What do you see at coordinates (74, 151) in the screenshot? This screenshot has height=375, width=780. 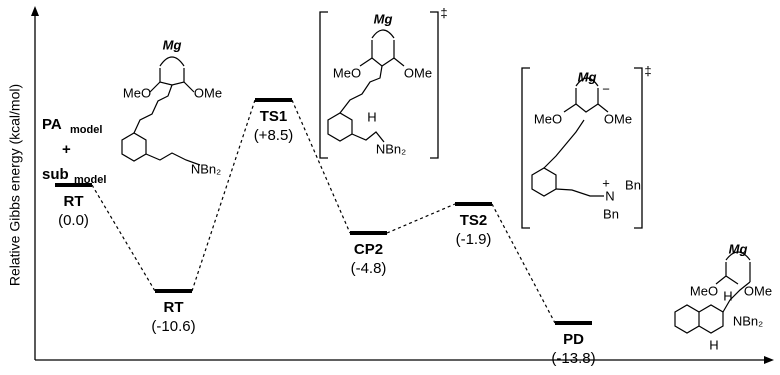 I see `reactant-label: PA model + sub model` at bounding box center [74, 151].